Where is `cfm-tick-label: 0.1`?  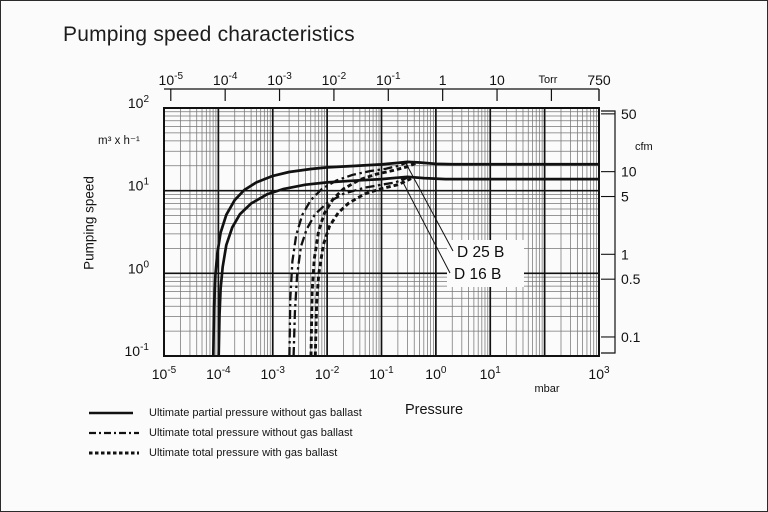 cfm-tick-label: 0.1 is located at coordinates (631, 337).